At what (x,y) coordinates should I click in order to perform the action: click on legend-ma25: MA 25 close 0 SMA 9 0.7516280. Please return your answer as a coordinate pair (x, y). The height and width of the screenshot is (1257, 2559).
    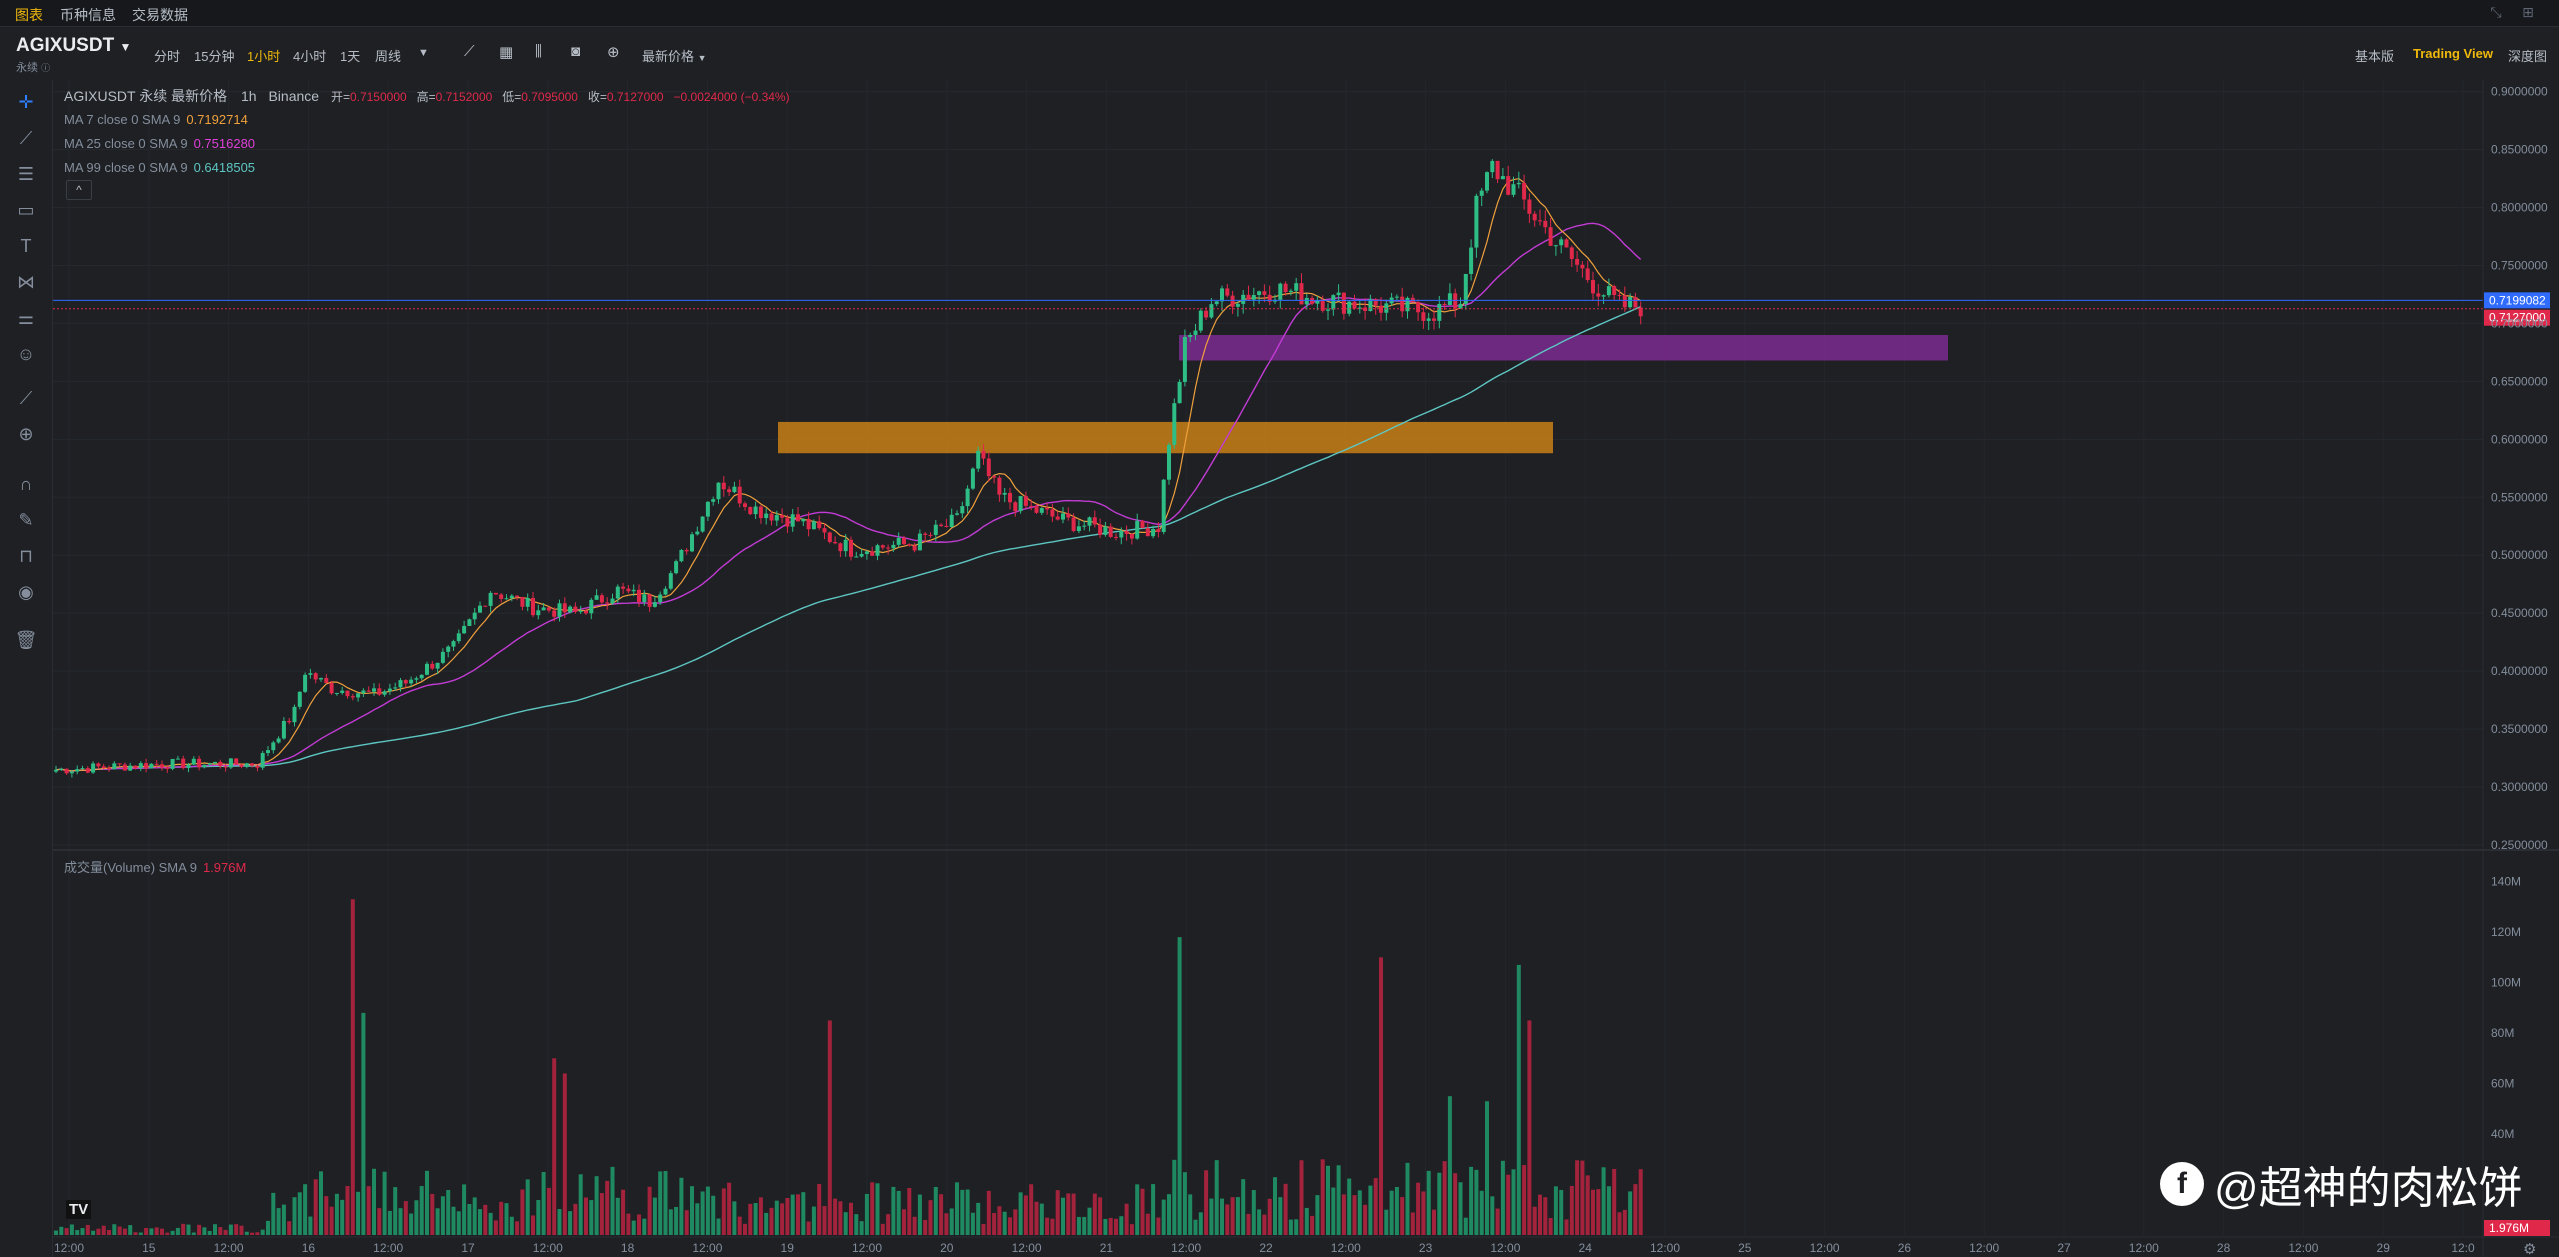
    Looking at the image, I should click on (160, 143).